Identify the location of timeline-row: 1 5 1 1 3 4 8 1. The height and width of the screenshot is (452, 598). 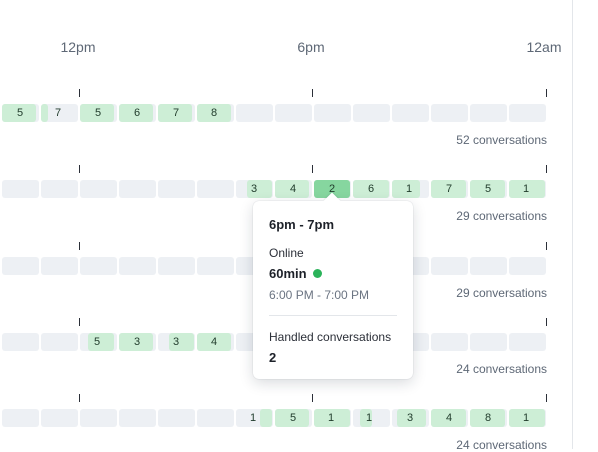
(280, 420).